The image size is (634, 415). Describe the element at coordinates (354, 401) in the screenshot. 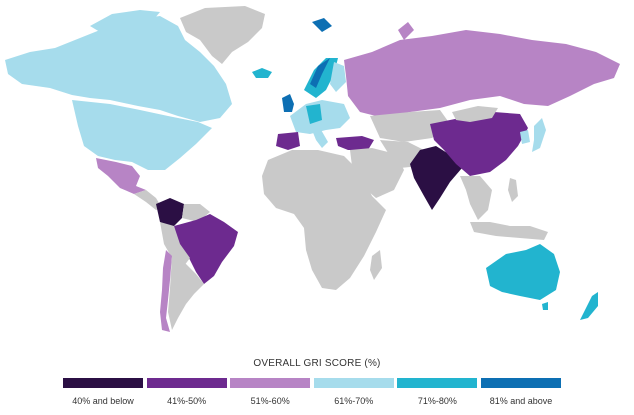

I see `legend-label: 61%-70%` at that location.